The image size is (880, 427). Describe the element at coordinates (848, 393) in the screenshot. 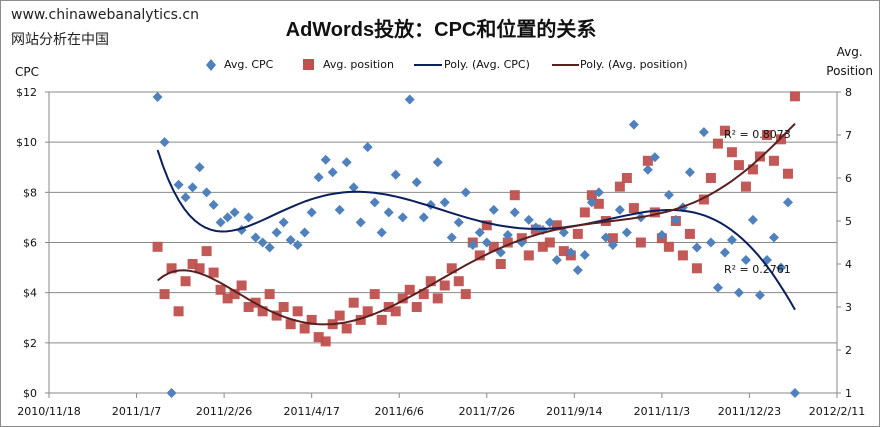

I see `y2-tick-label: 1` at that location.